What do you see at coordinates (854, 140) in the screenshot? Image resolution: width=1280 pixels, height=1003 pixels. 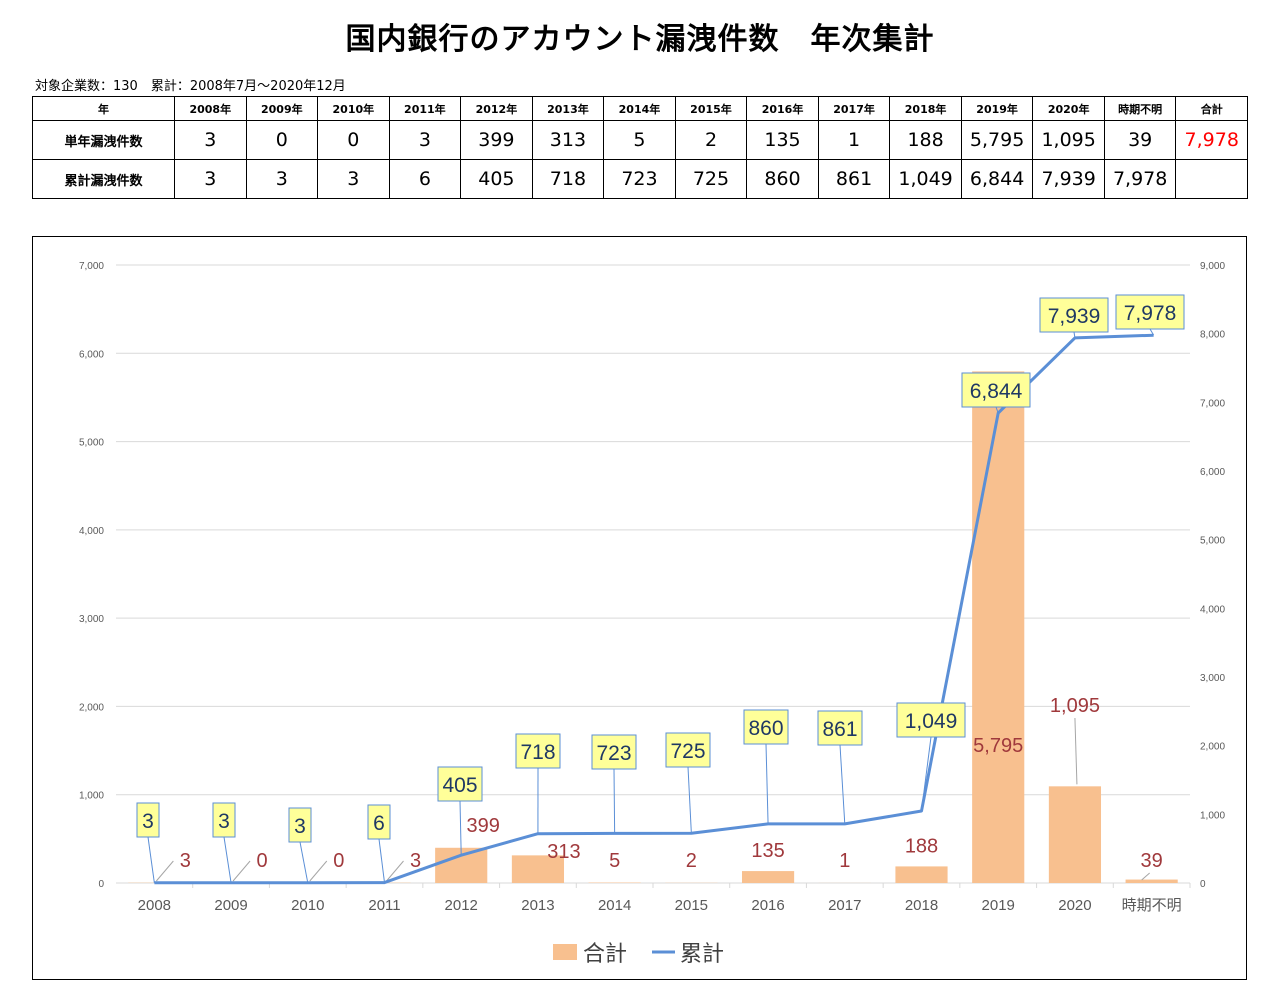 I see `table-cell: 1` at bounding box center [854, 140].